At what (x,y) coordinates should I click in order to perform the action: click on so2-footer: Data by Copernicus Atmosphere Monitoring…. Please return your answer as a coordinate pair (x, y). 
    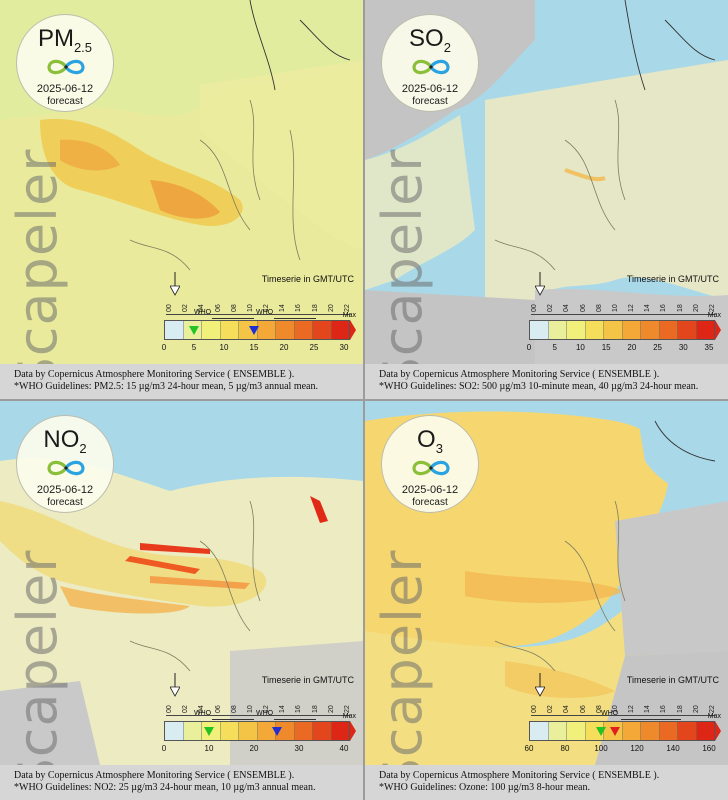
    Looking at the image, I should click on (546, 381).